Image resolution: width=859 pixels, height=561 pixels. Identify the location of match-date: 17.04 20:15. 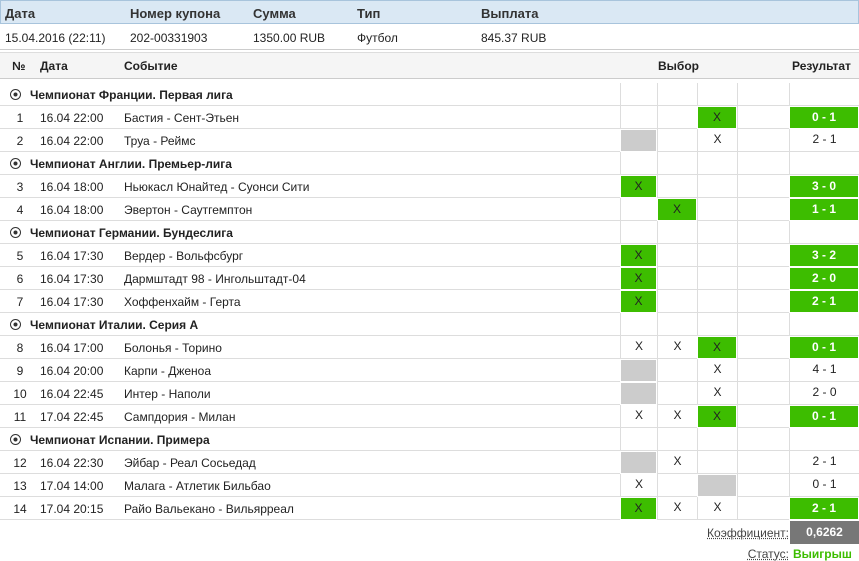
(72, 509).